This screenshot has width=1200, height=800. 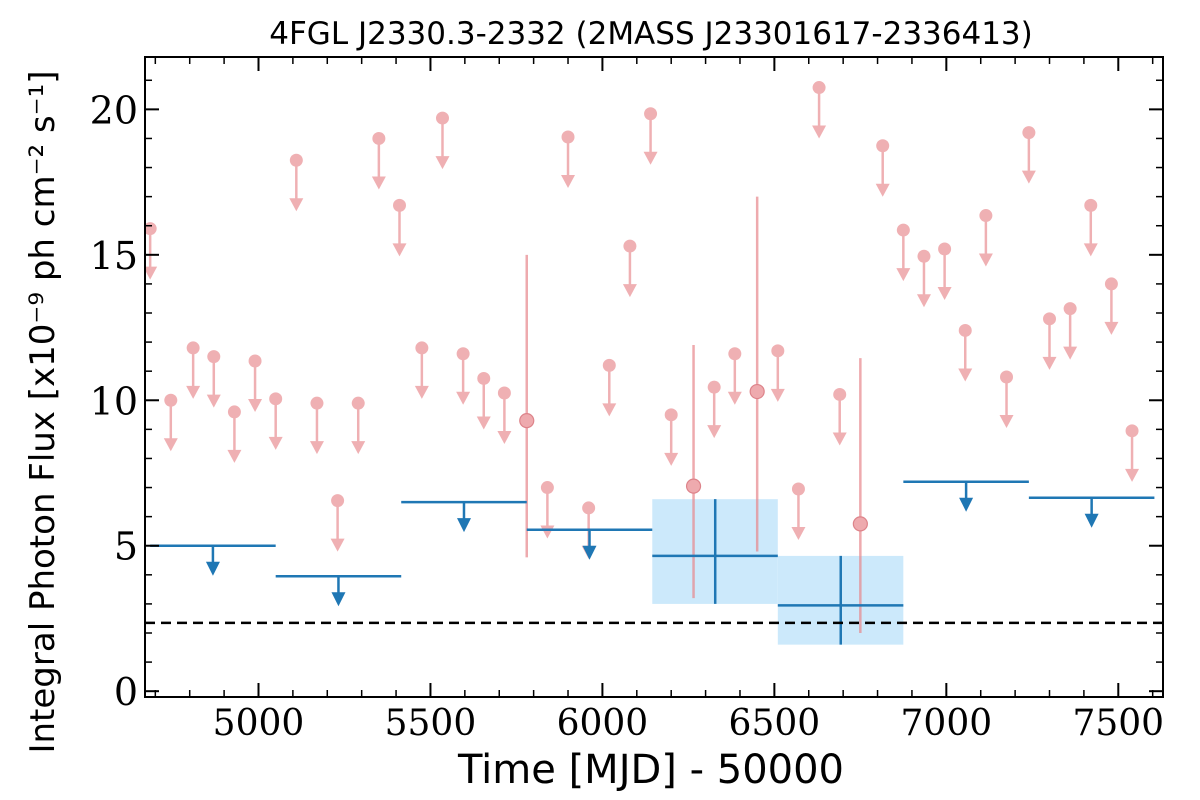 What do you see at coordinates (860, 495) in the screenshot?
I see `short-bin-detection` at bounding box center [860, 495].